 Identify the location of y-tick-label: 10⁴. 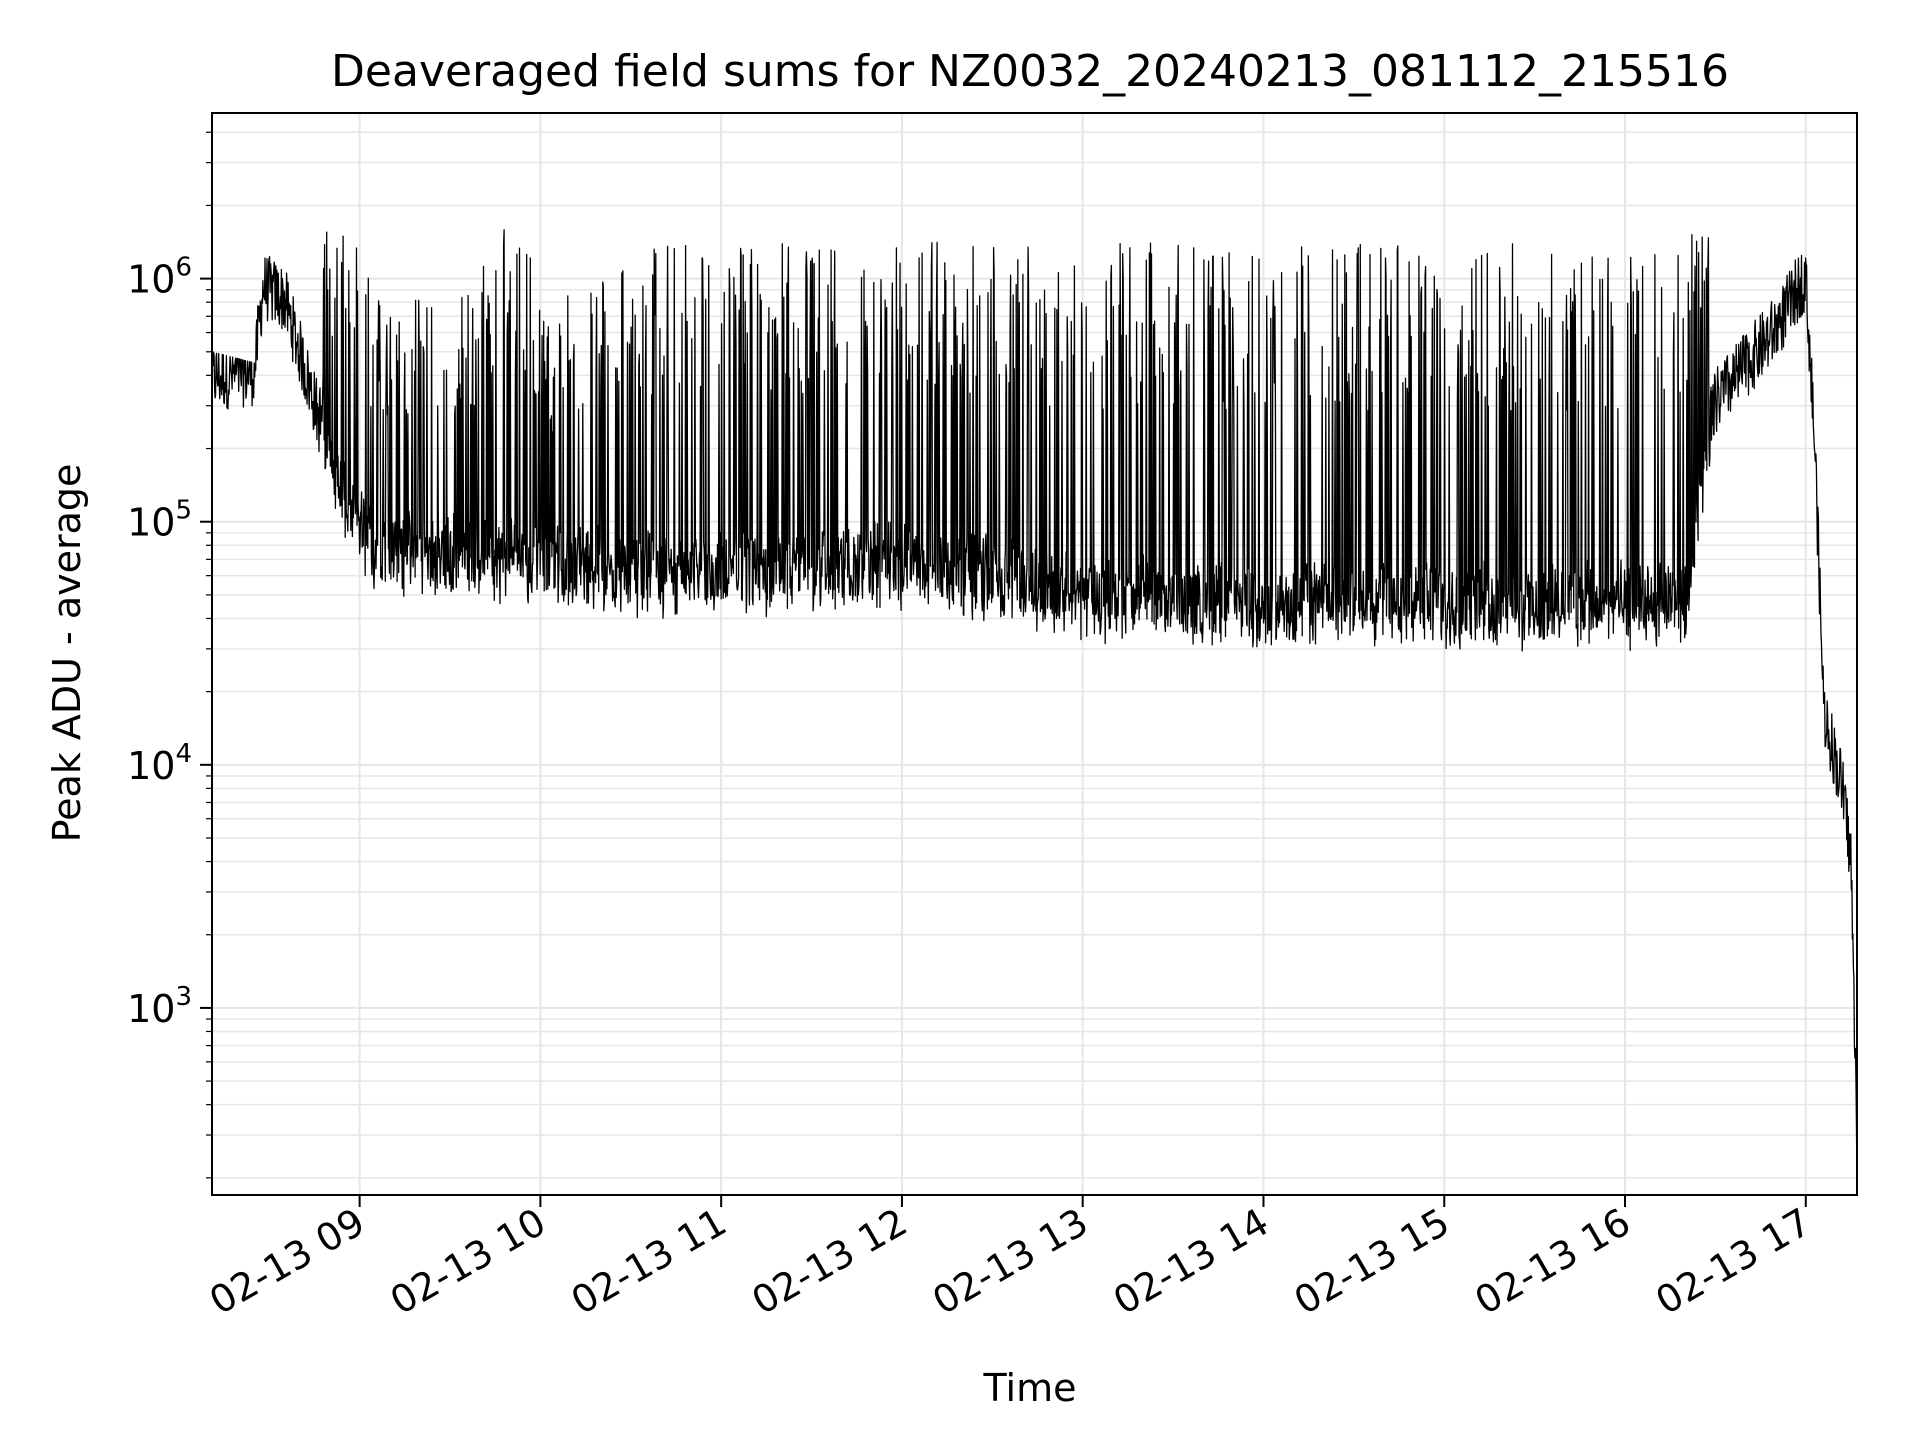
(159, 763).